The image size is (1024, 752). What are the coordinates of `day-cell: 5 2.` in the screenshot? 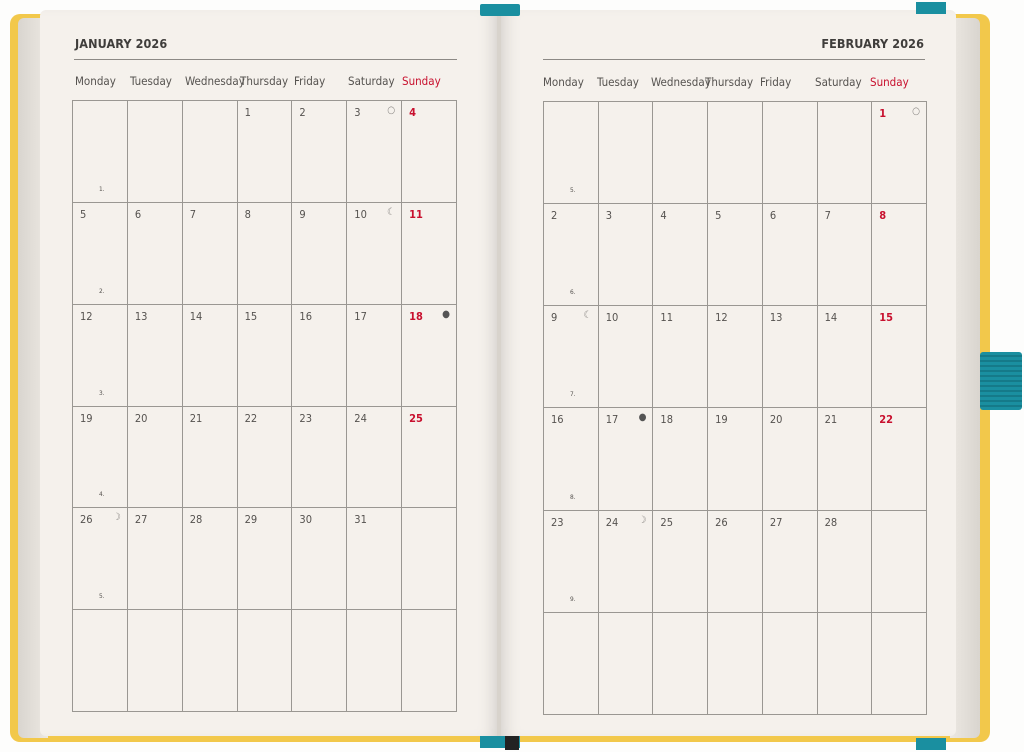 It's located at (100, 253).